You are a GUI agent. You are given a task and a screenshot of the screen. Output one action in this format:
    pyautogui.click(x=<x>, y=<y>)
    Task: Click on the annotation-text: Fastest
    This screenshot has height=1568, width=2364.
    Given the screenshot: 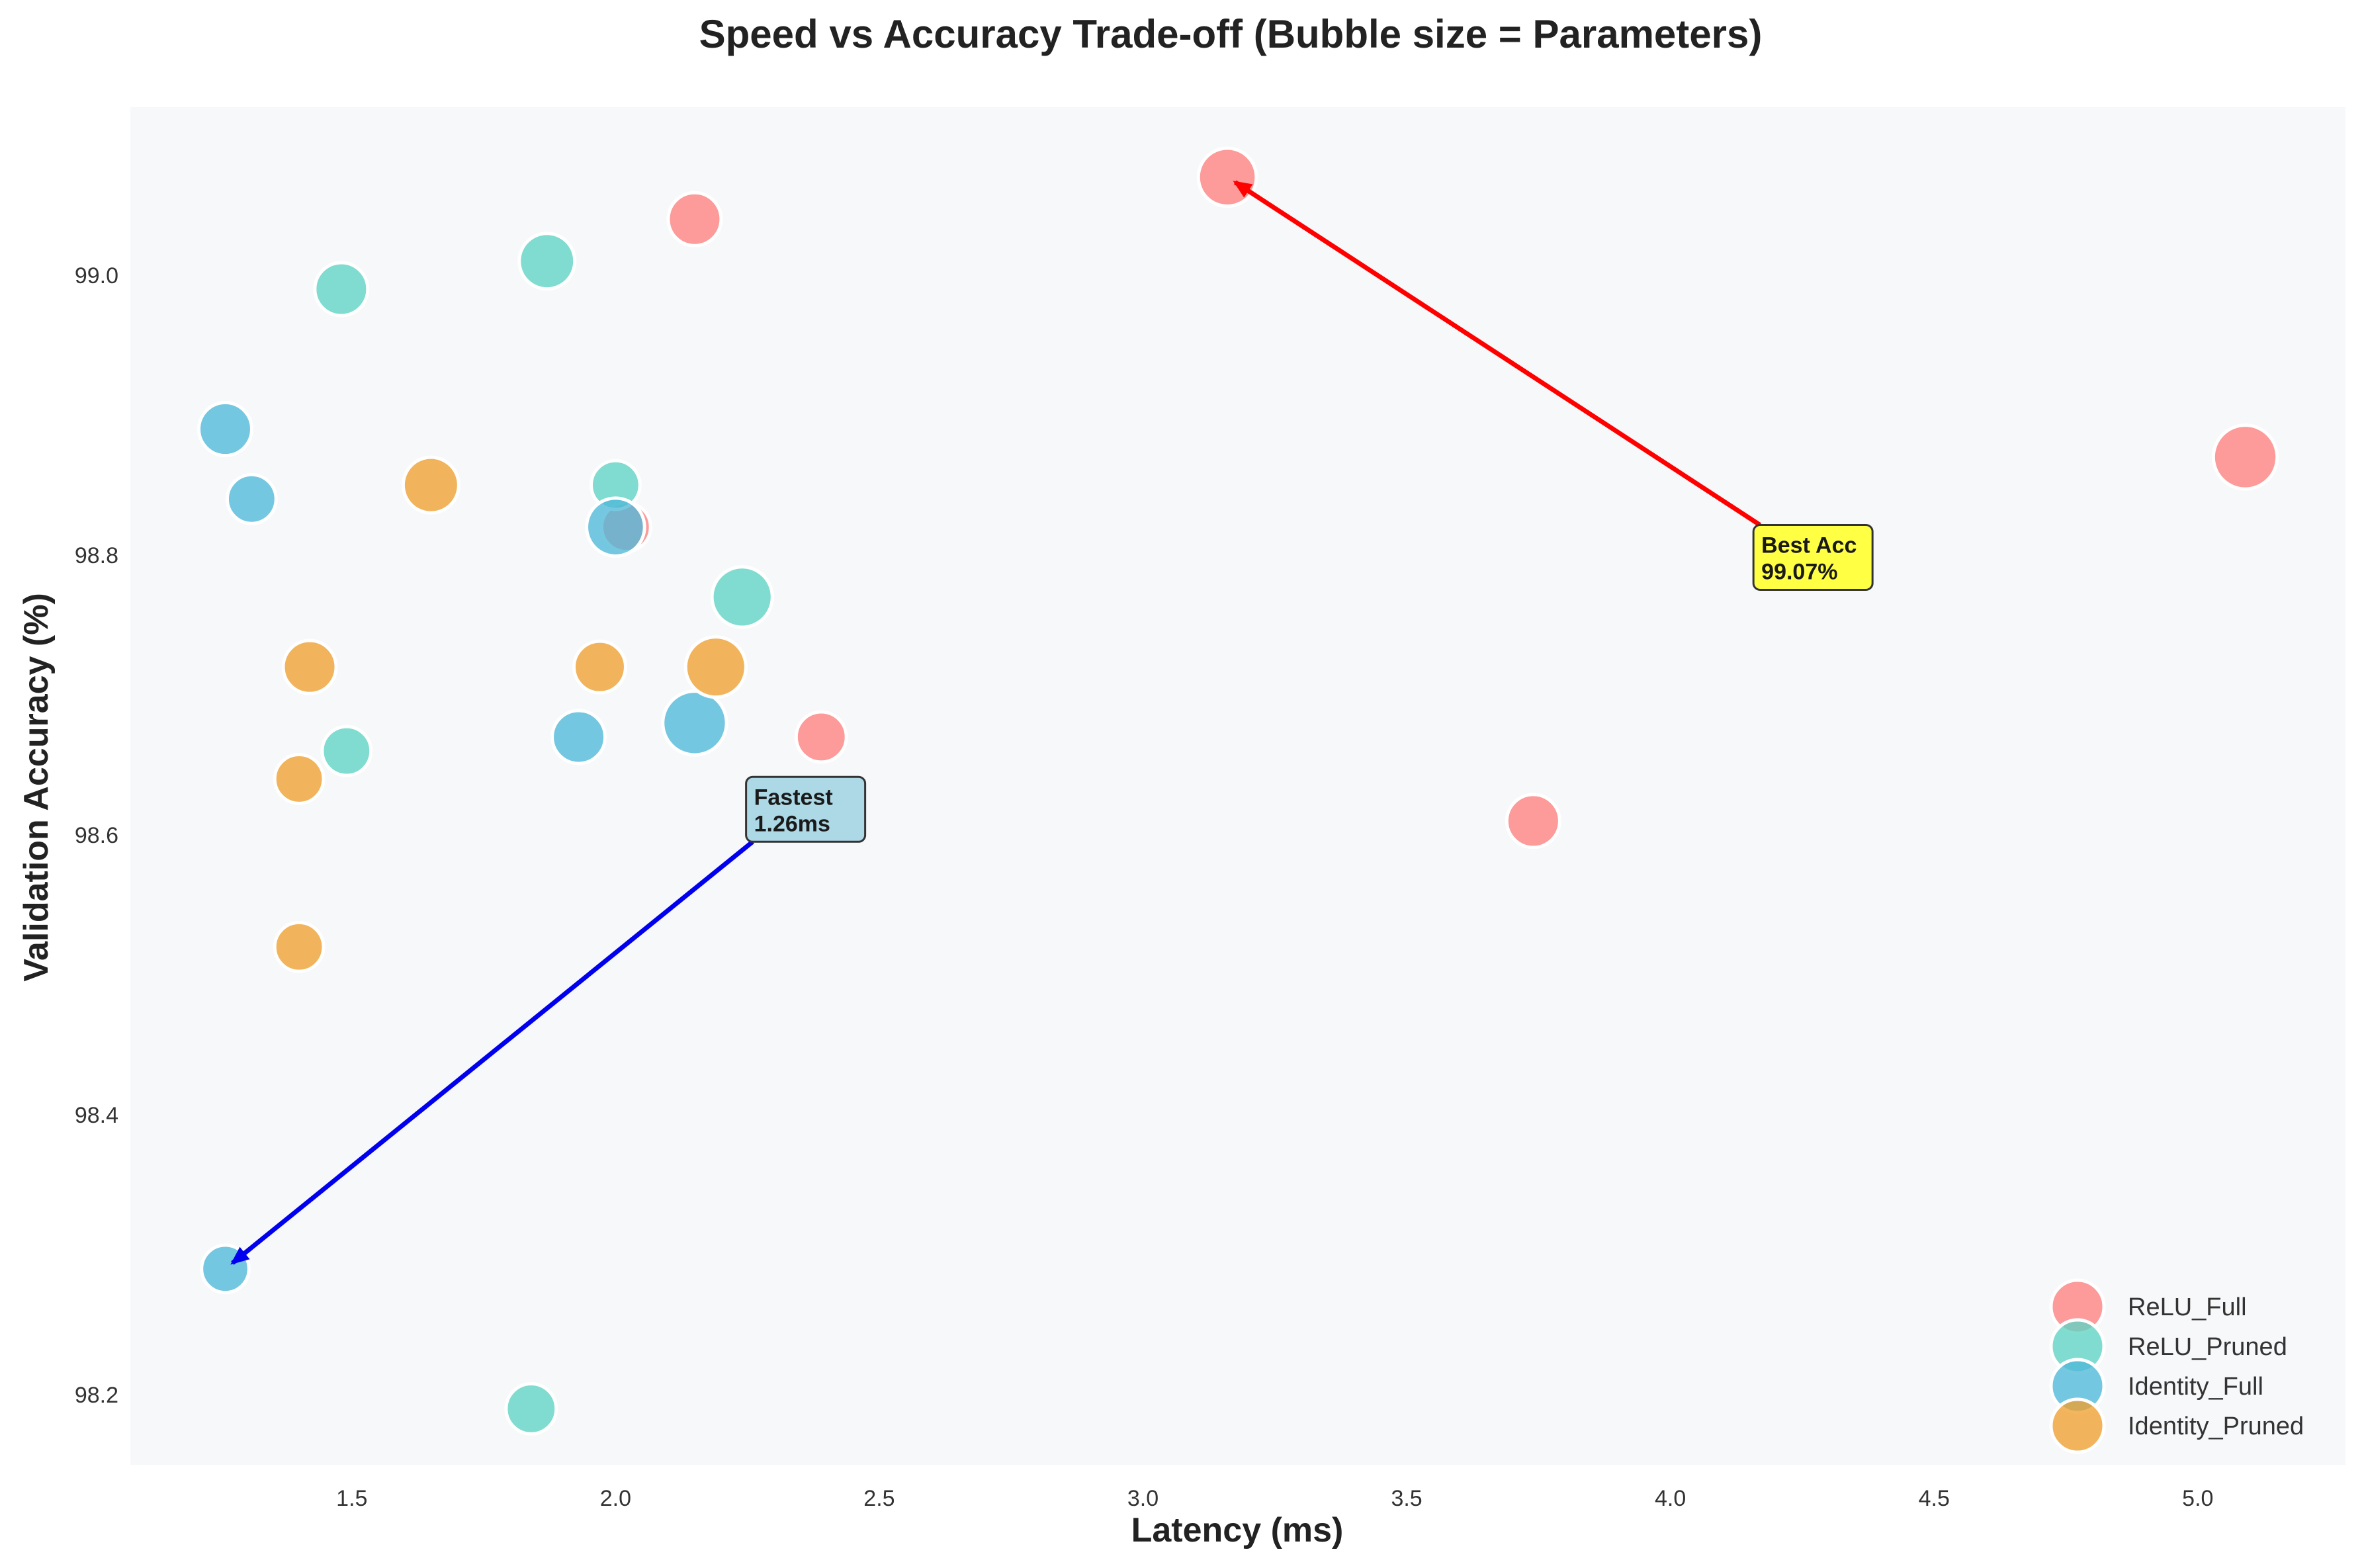 What is the action you would take?
    pyautogui.click(x=794, y=797)
    